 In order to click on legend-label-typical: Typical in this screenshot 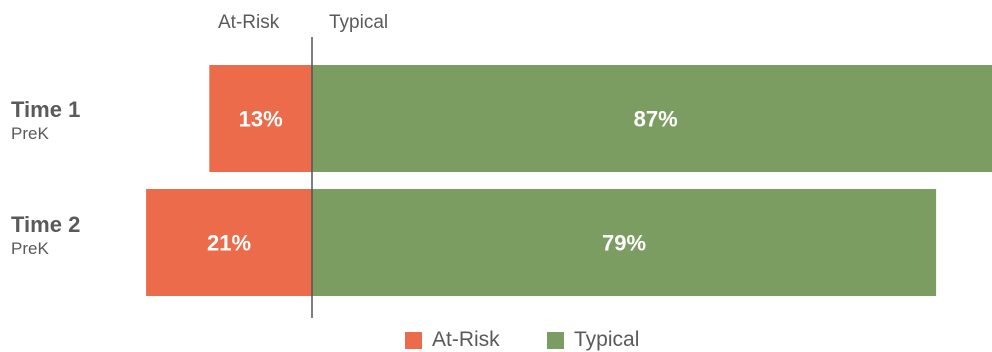, I will do `click(607, 339)`.